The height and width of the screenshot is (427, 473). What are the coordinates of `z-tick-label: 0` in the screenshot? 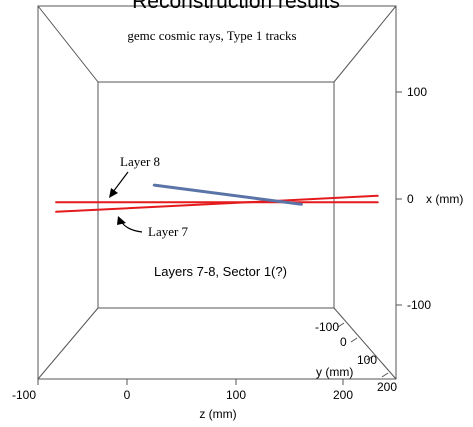 It's located at (127, 395).